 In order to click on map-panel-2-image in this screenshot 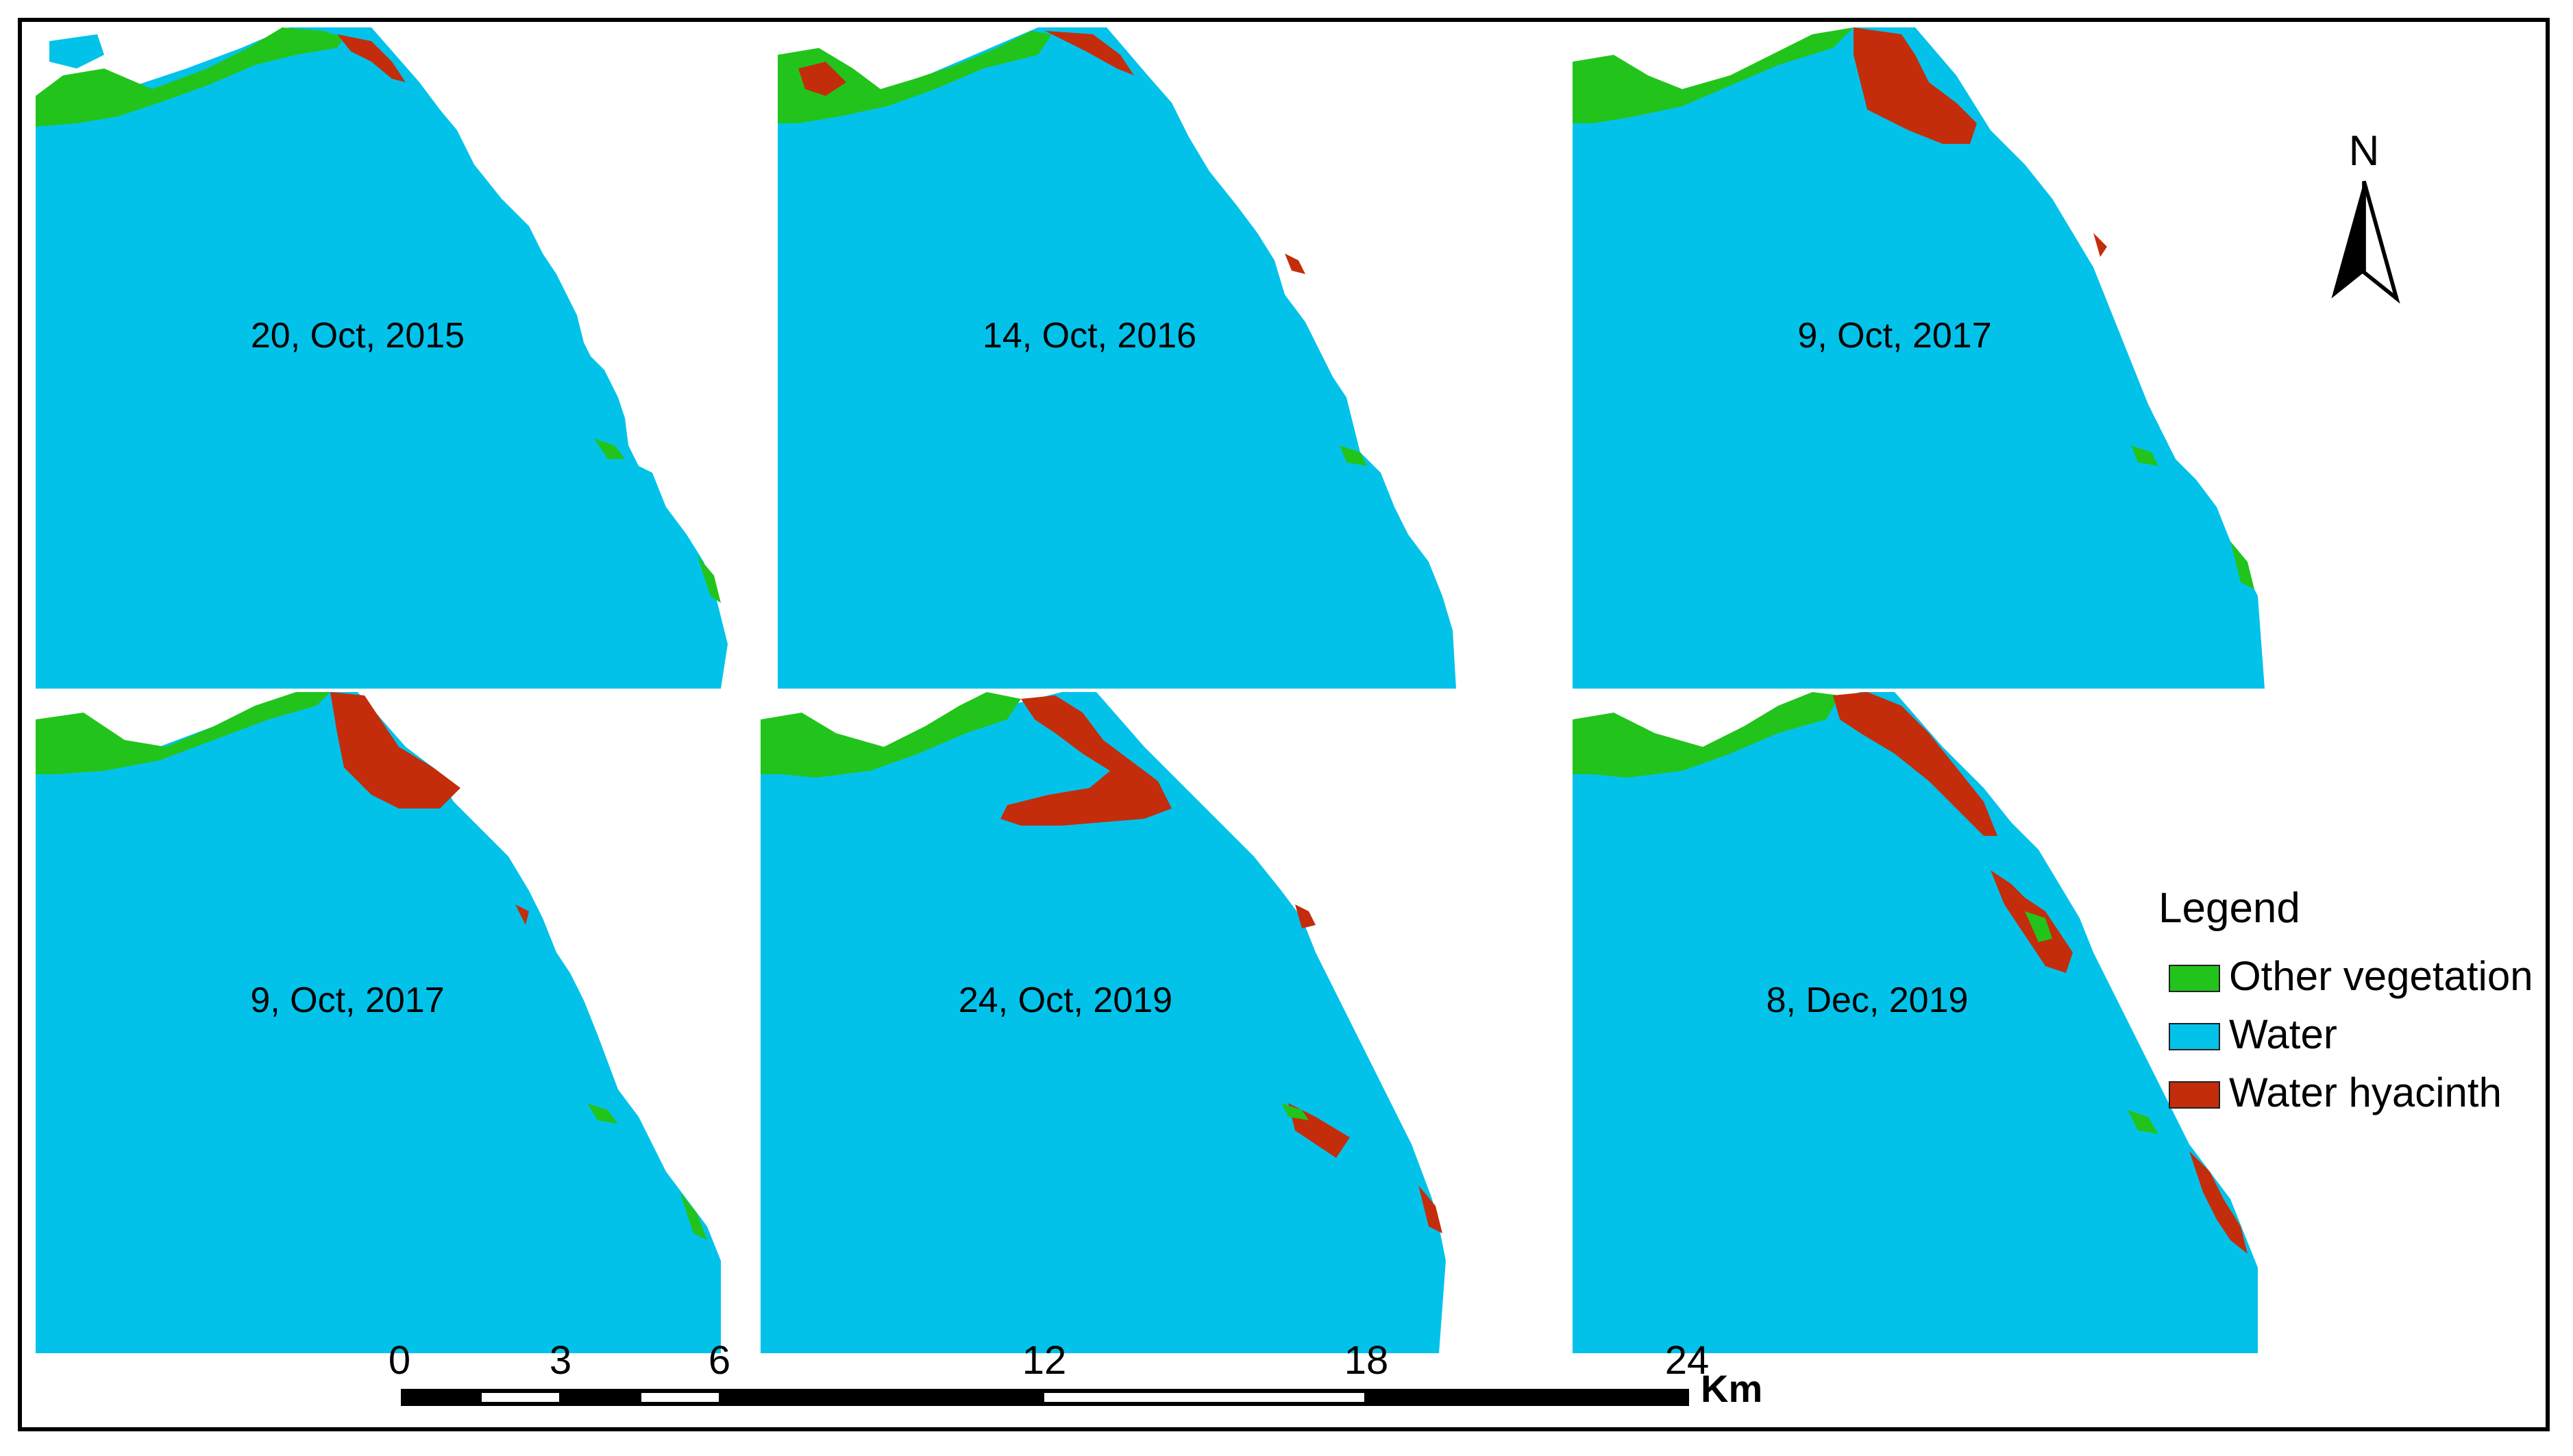, I will do `click(1117, 358)`.